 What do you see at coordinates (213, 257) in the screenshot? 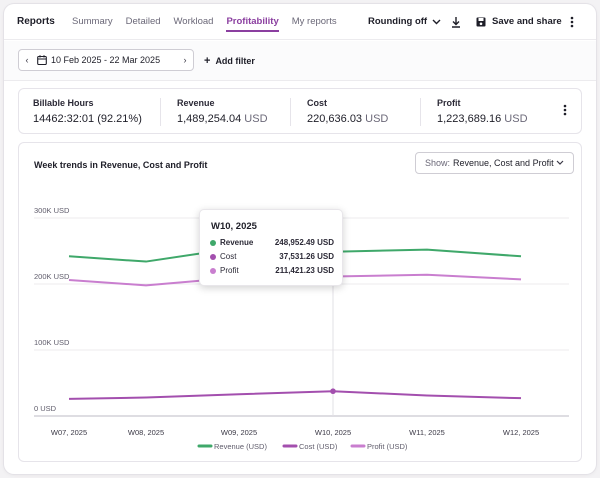
I see `cost-dot-icon` at bounding box center [213, 257].